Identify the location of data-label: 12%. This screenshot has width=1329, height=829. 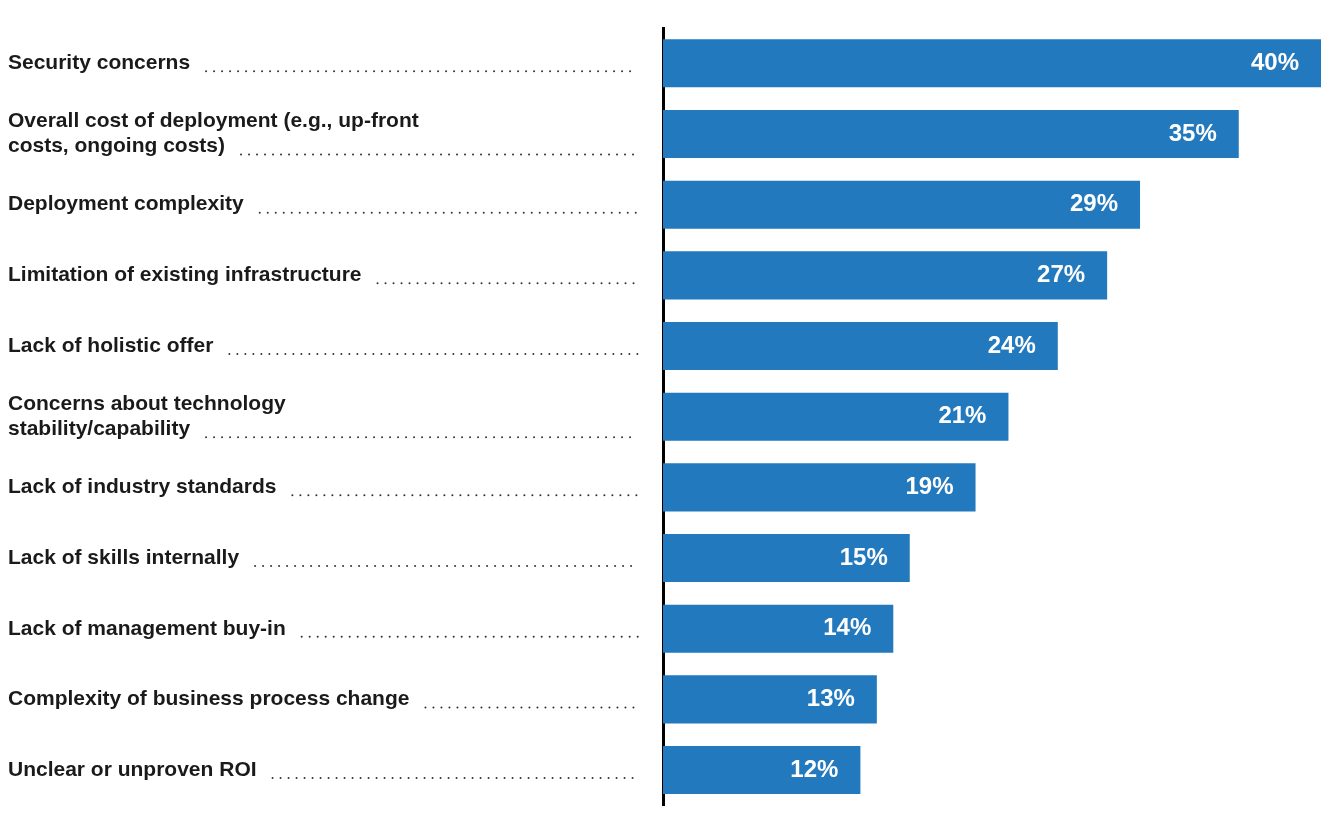
(814, 768).